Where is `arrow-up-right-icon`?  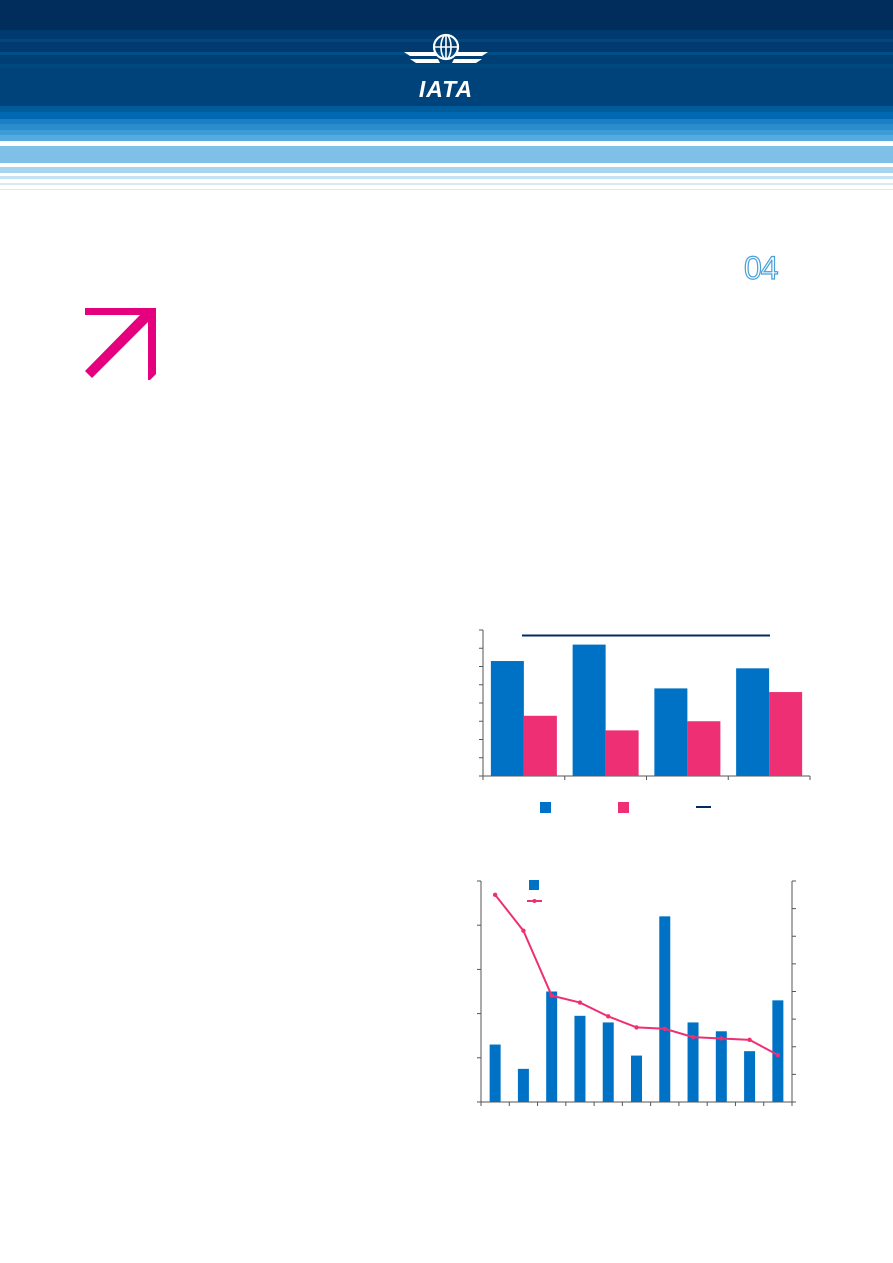
arrow-up-right-icon is located at coordinates (120, 344).